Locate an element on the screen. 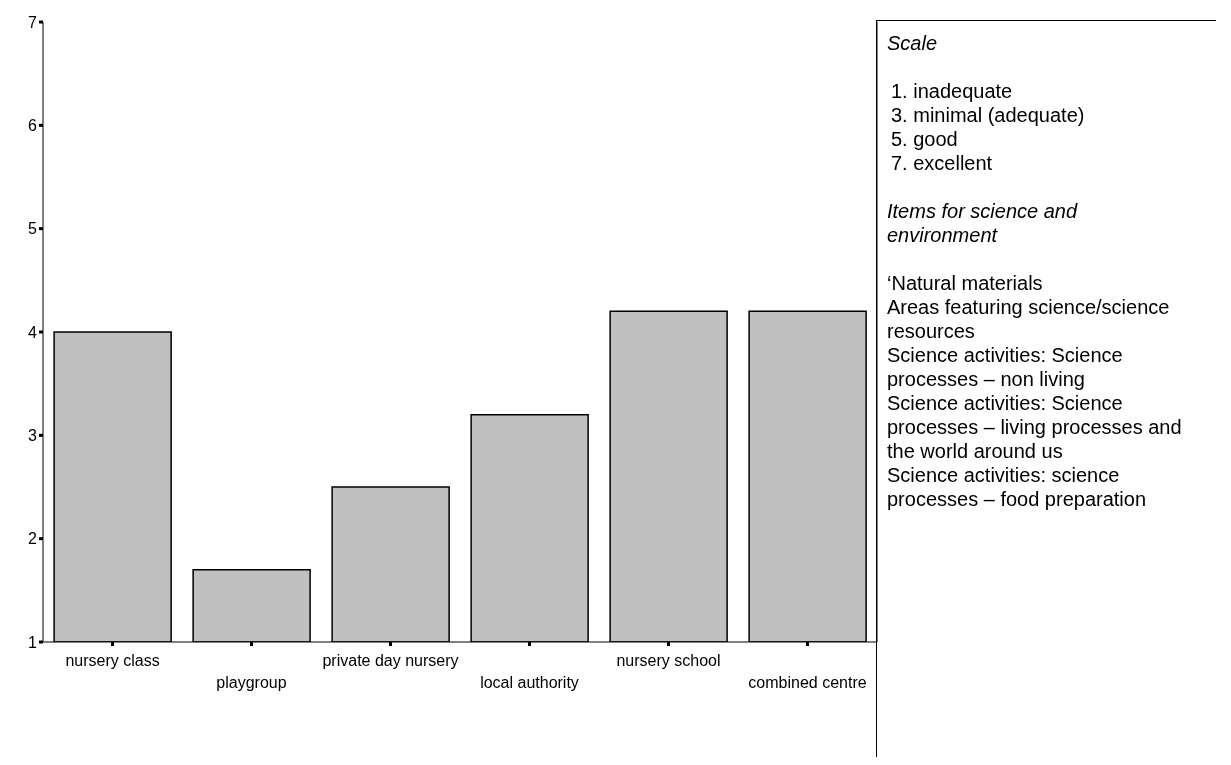 The width and height of the screenshot is (1231, 765). x-tick-label: nursery class is located at coordinates (112, 660).